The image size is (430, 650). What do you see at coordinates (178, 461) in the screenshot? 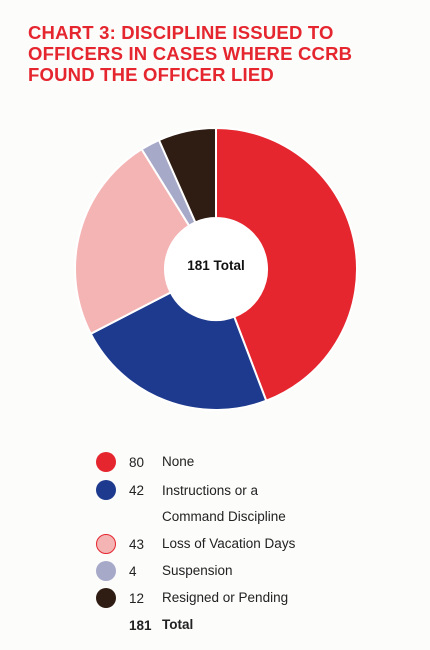
I see `legend-label-none: None` at bounding box center [178, 461].